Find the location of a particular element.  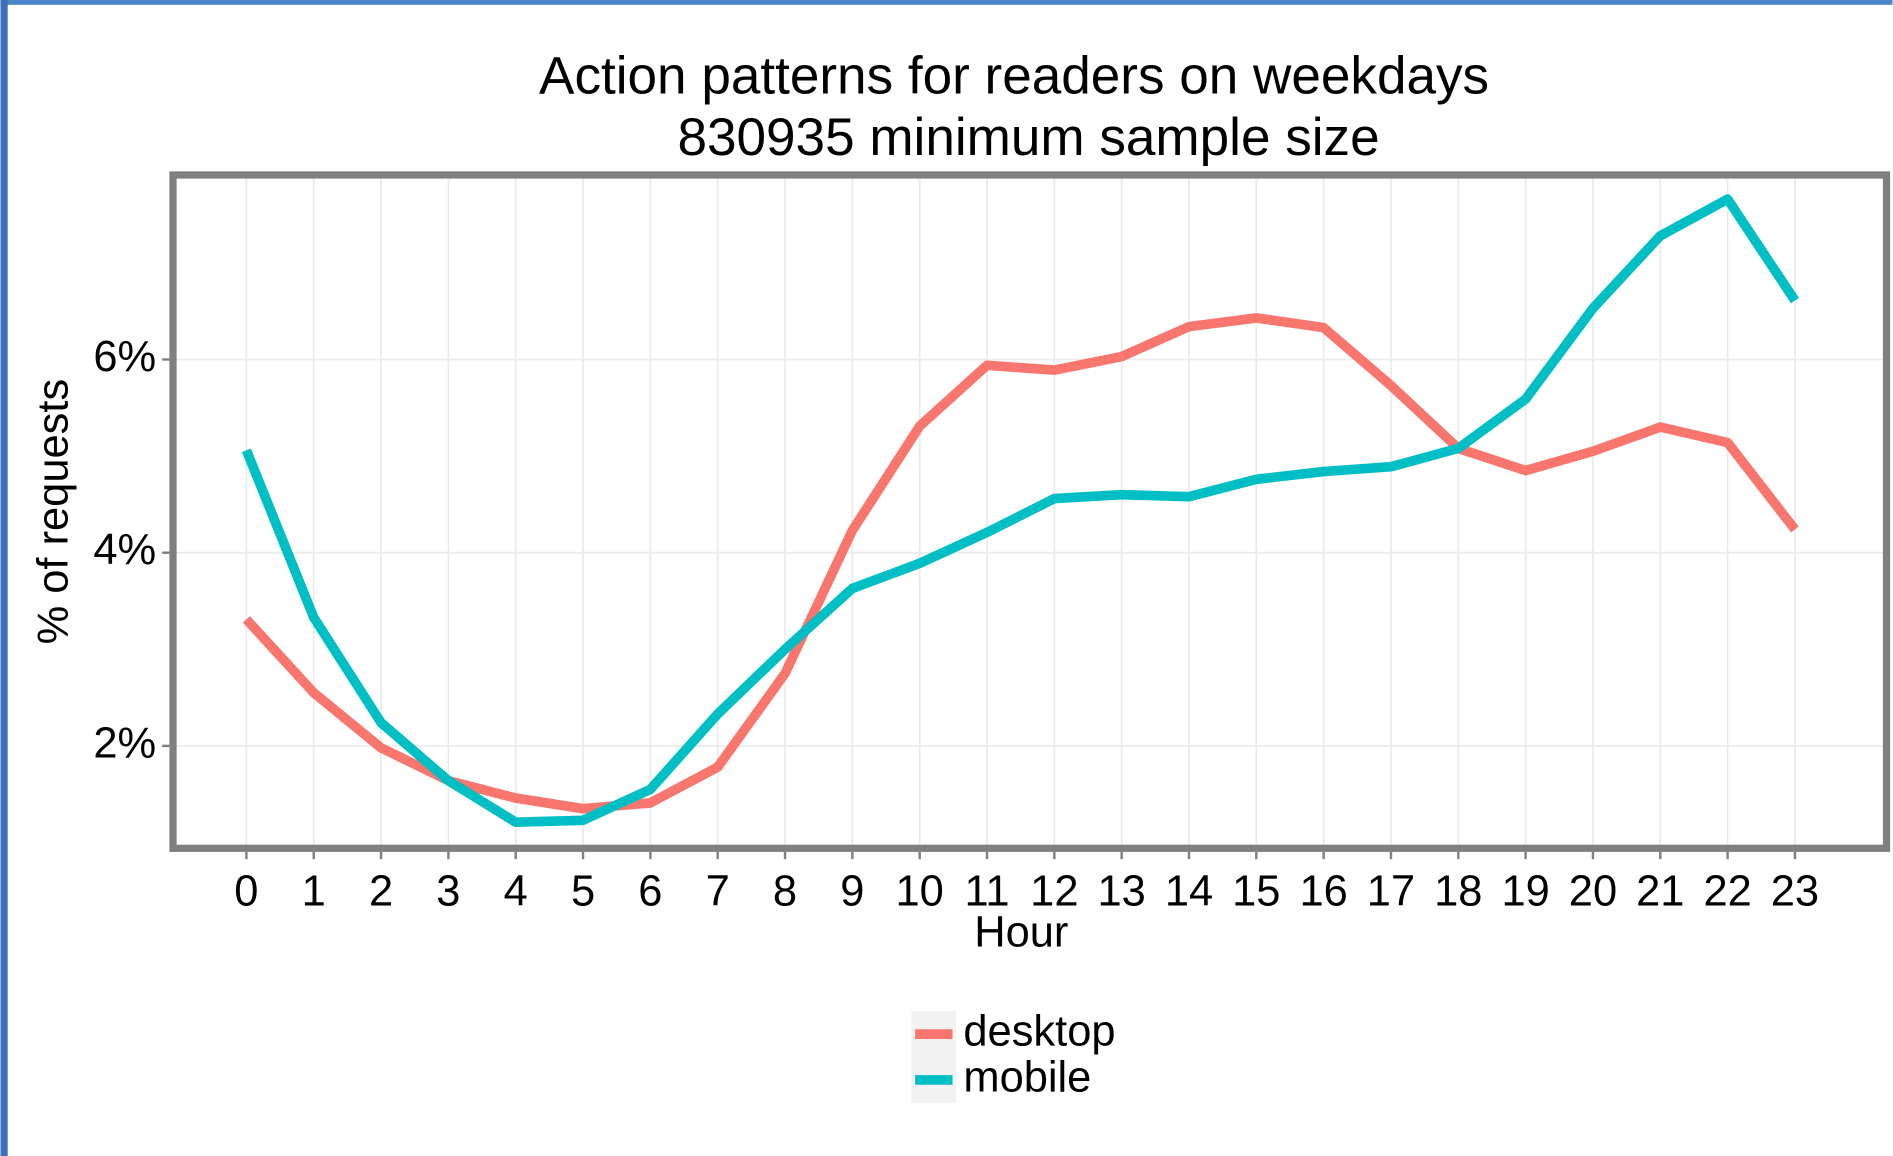

x-tick-label: 4 is located at coordinates (516, 892).